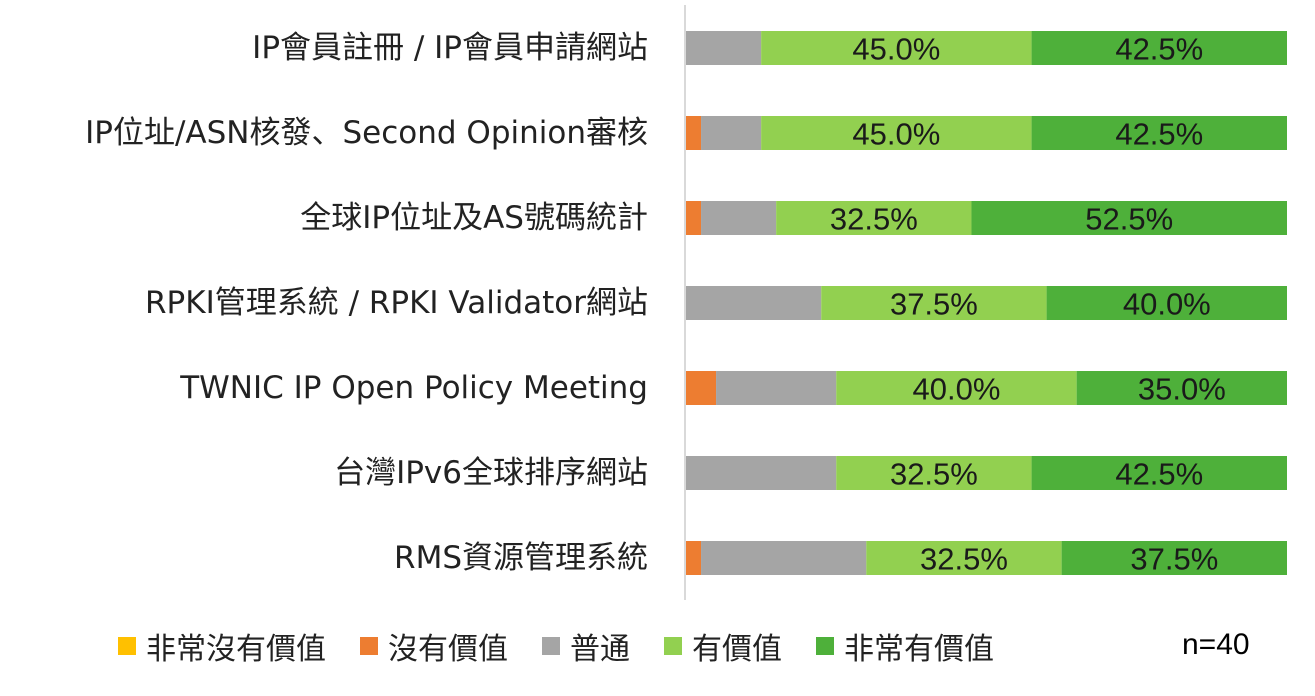 Image resolution: width=1315 pixels, height=696 pixels. I want to click on category-label: 台灣IPv6全球排序網站, so click(491, 473).